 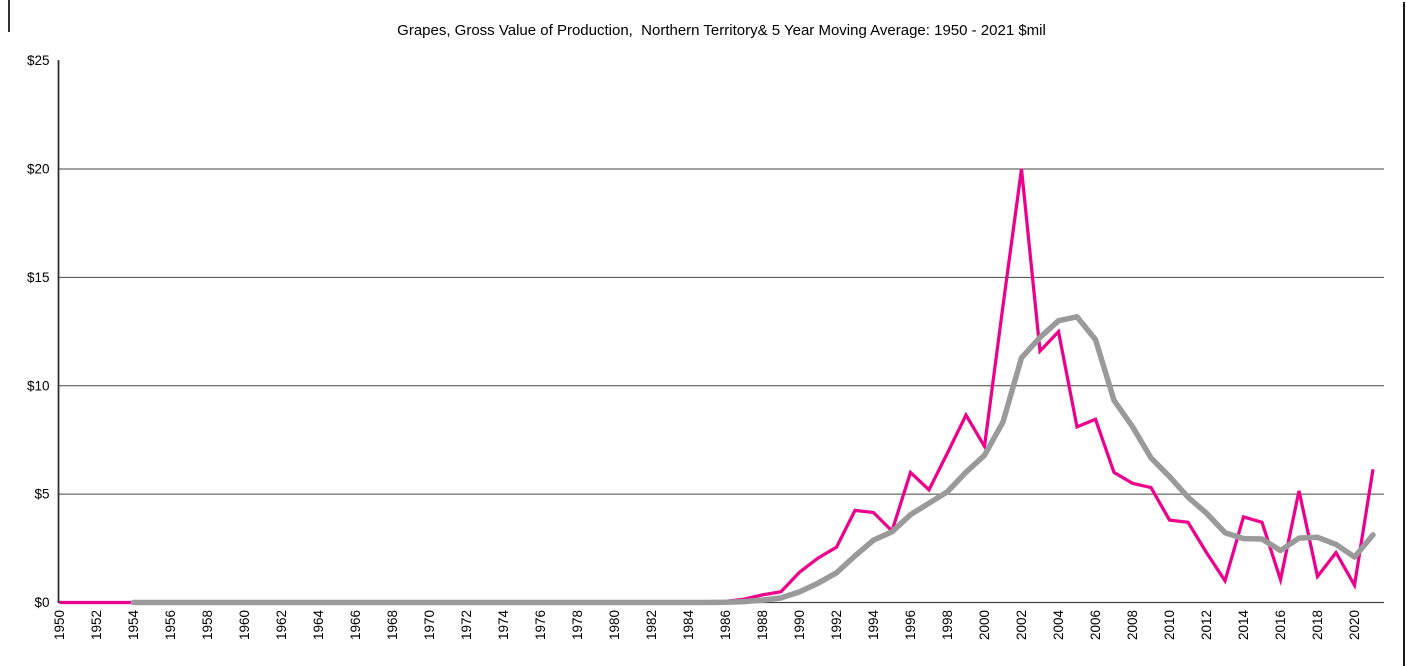 I want to click on x-tick-label: 1952, so click(x=96, y=625).